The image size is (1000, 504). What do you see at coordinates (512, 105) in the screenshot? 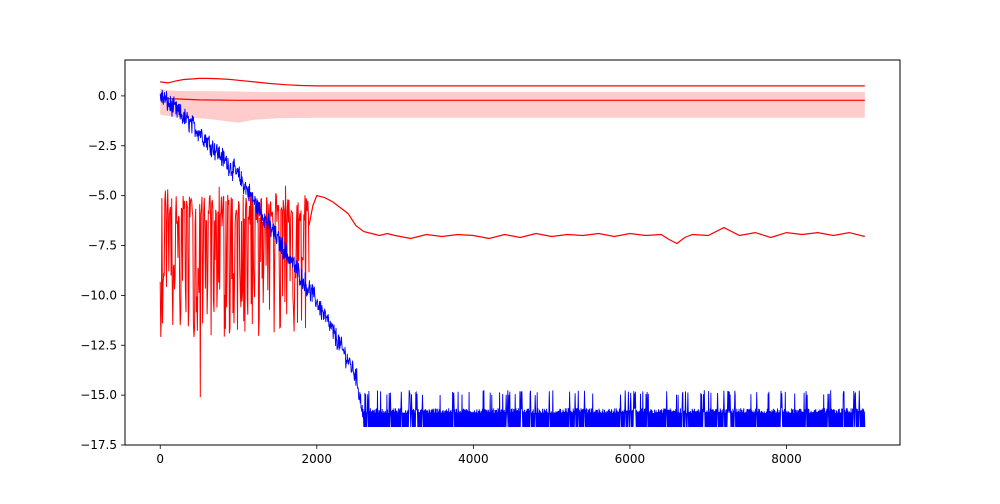
I see `series-2-band` at bounding box center [512, 105].